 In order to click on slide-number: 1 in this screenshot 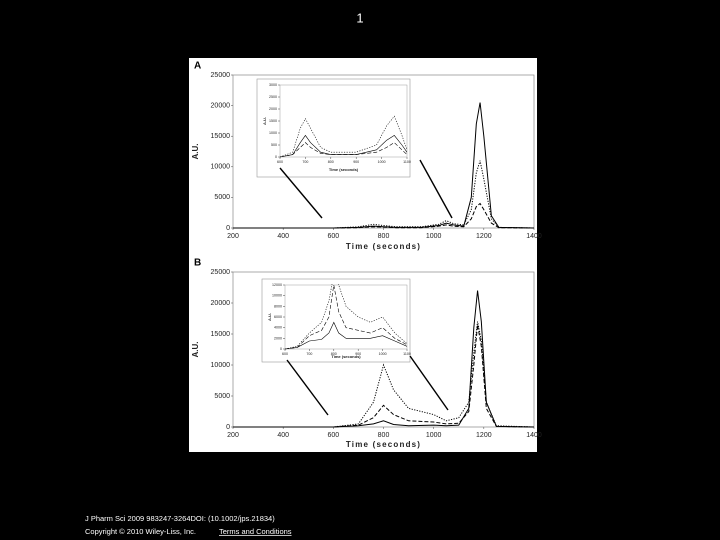, I will do `click(359, 17)`.